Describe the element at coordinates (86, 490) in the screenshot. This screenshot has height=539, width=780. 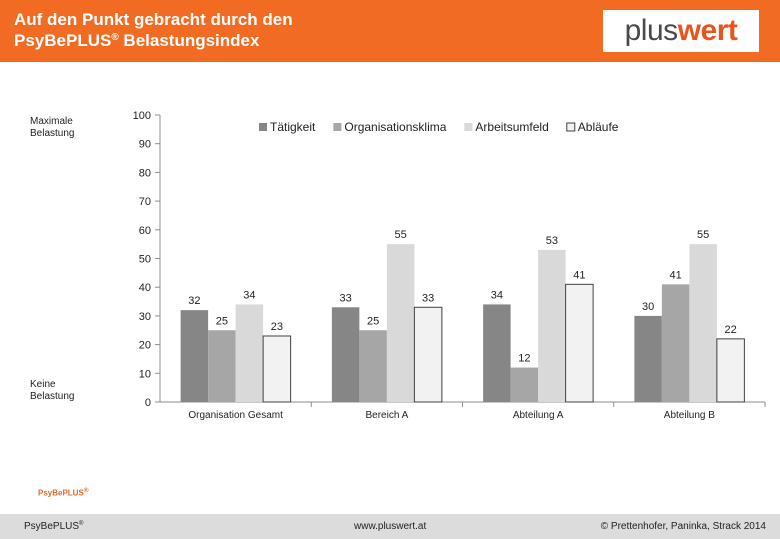
I see `small-logo-reg: ®` at that location.